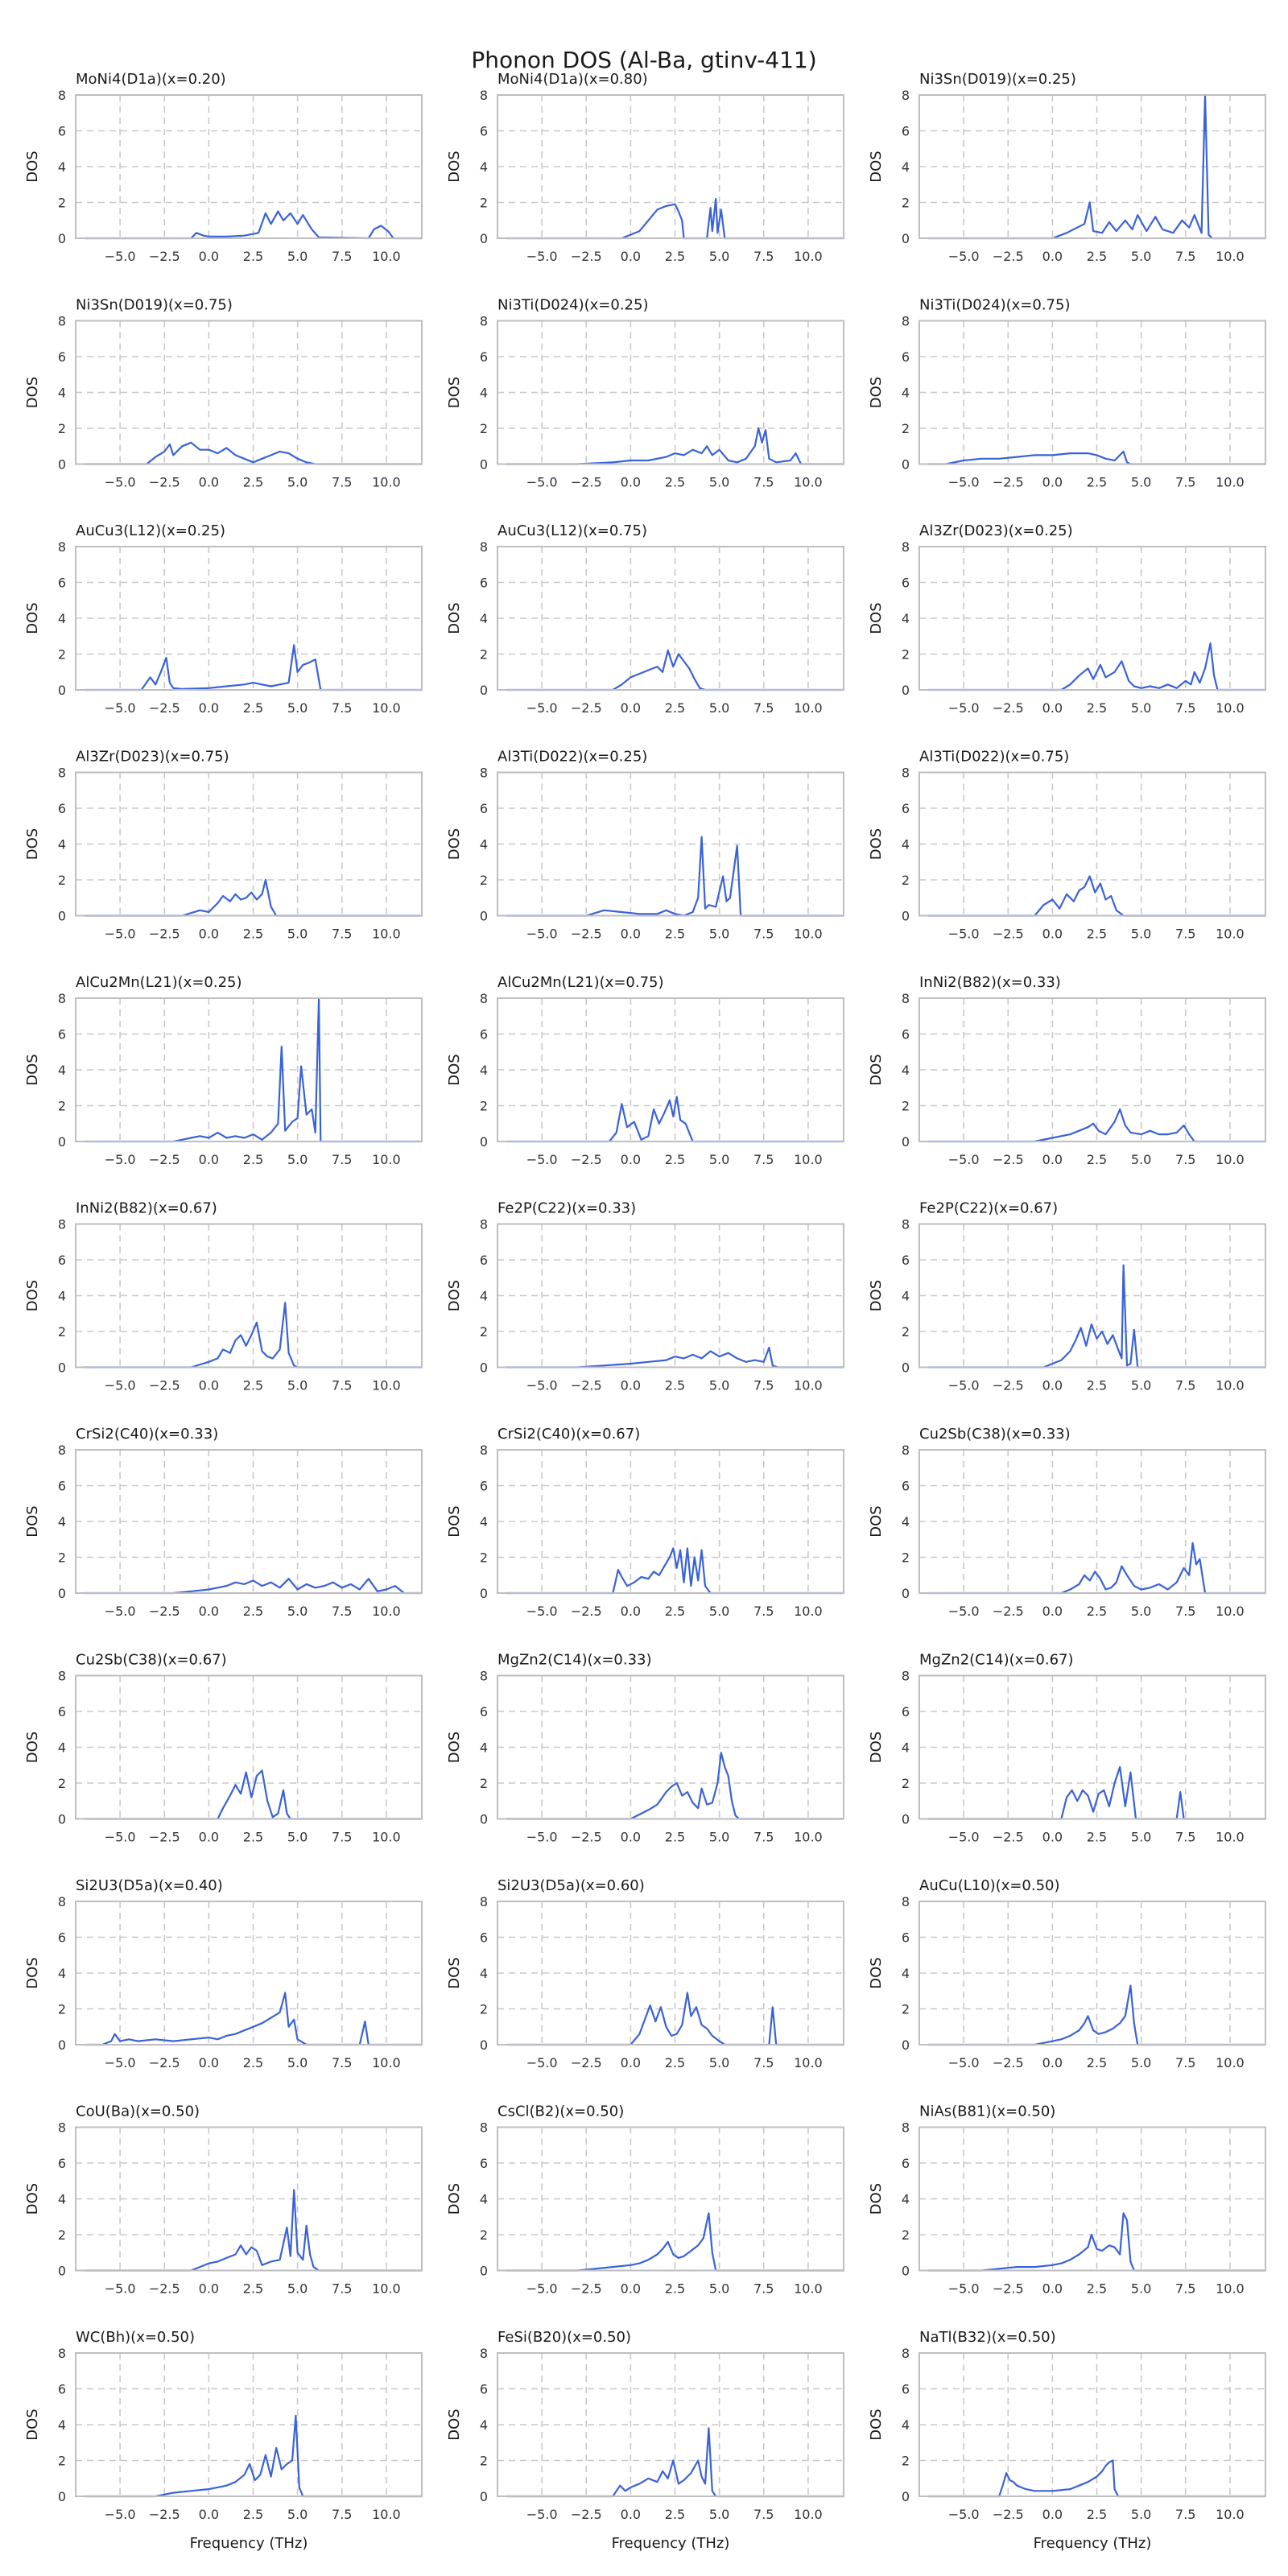 The image size is (1288, 2576). What do you see at coordinates (987, 2111) in the screenshot?
I see `panel-title: NiAs(B81)(x=0.50)` at bounding box center [987, 2111].